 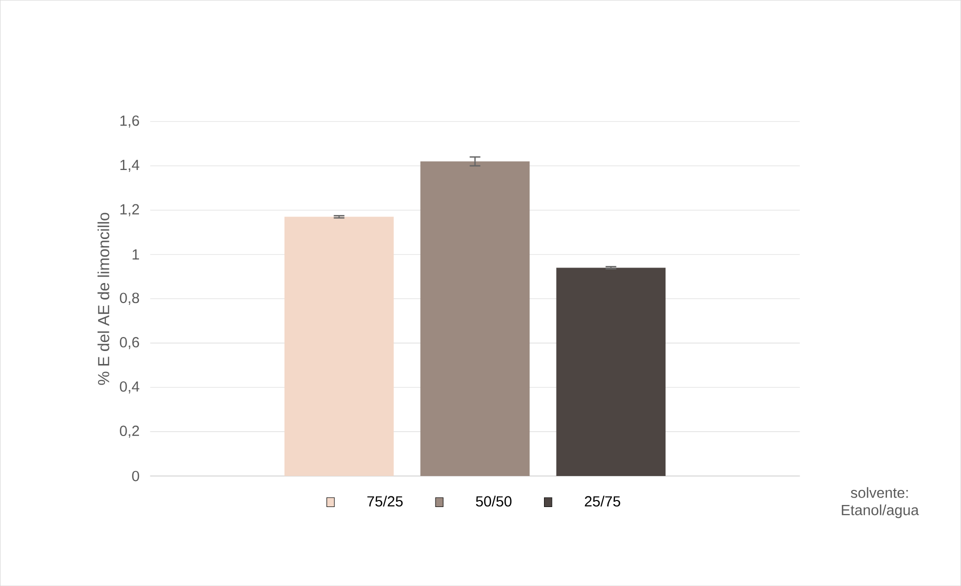 What do you see at coordinates (130, 387) in the screenshot?
I see `y-tick-label: 0,4` at bounding box center [130, 387].